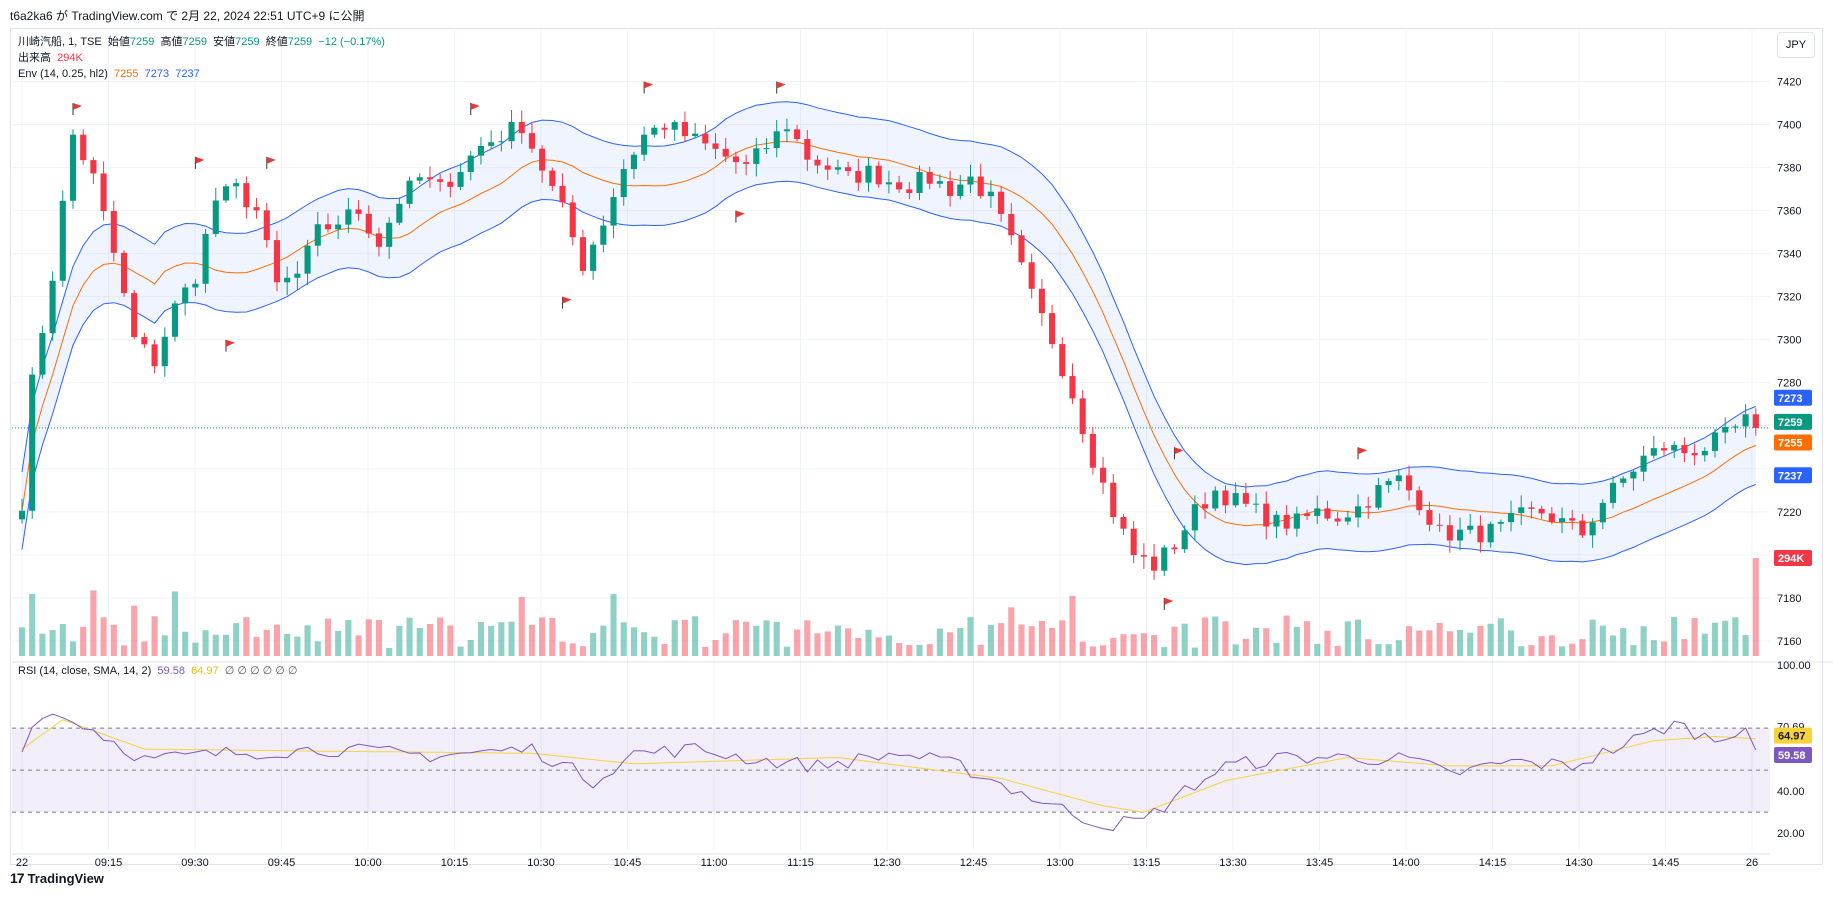 This screenshot has width=1833, height=897. What do you see at coordinates (1789, 169) in the screenshot?
I see `price-tick-label: 7380` at bounding box center [1789, 169].